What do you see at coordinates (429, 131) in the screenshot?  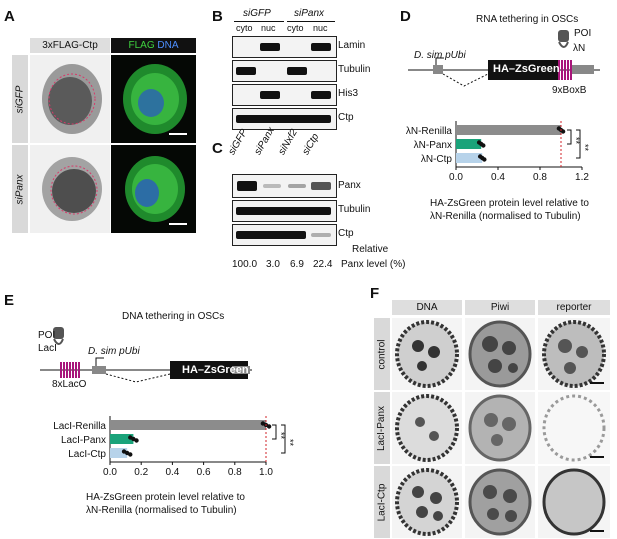 I see `category-label: λN-Renilla` at bounding box center [429, 131].